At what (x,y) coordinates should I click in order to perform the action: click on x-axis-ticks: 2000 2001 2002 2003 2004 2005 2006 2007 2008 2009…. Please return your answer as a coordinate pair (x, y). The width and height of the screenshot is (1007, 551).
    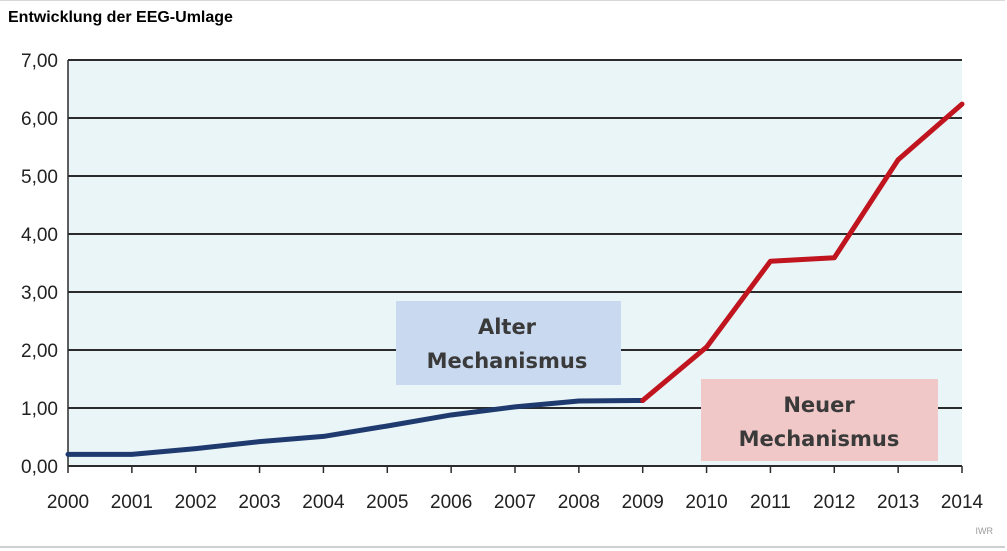
    Looking at the image, I should click on (515, 489).